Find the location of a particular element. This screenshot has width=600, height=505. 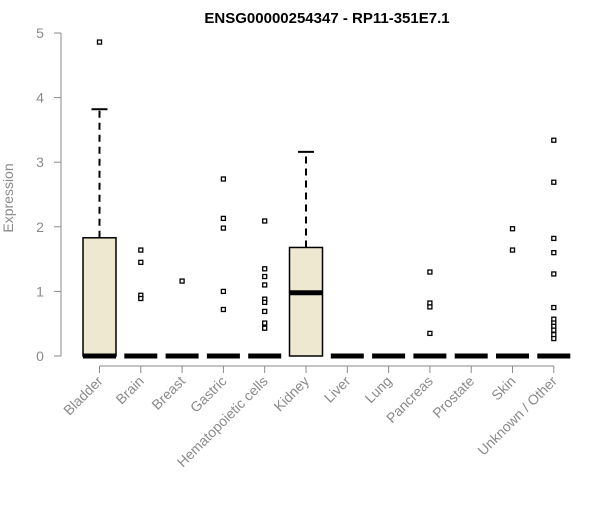

chart-title: ENSG00000254347 - RP11-351E7.1 is located at coordinates (326, 18).